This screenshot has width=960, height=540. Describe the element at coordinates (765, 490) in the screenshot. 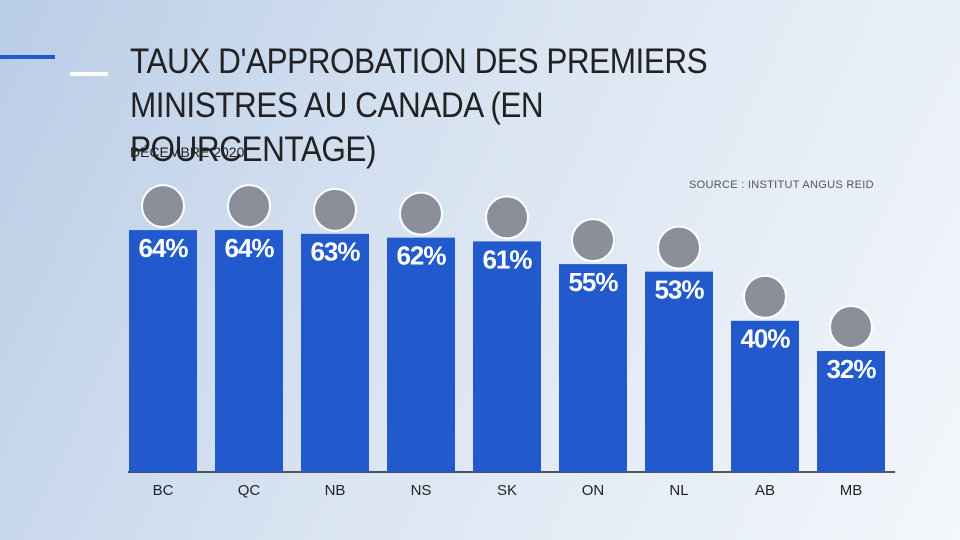

I see `x-tick-label: AB` at that location.